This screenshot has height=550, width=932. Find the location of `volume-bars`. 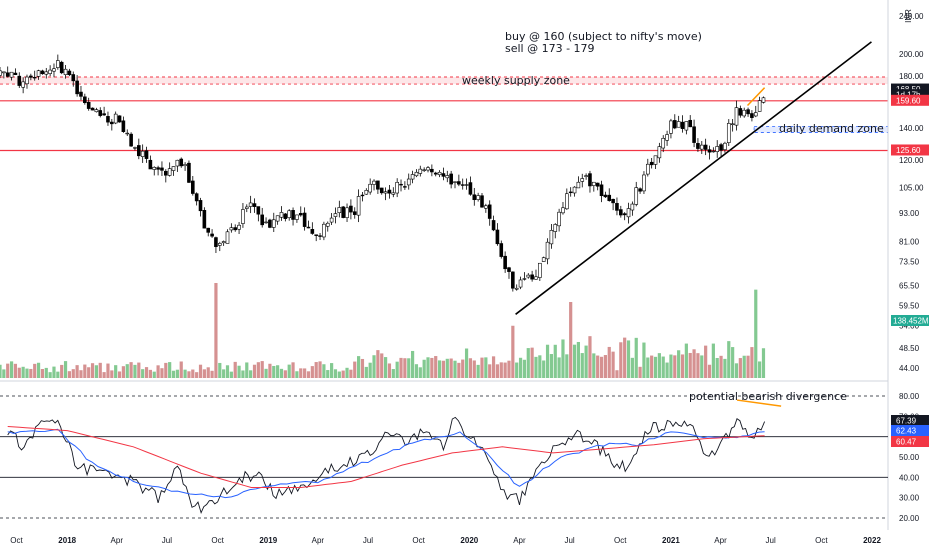

volume-bars is located at coordinates (383, 330).